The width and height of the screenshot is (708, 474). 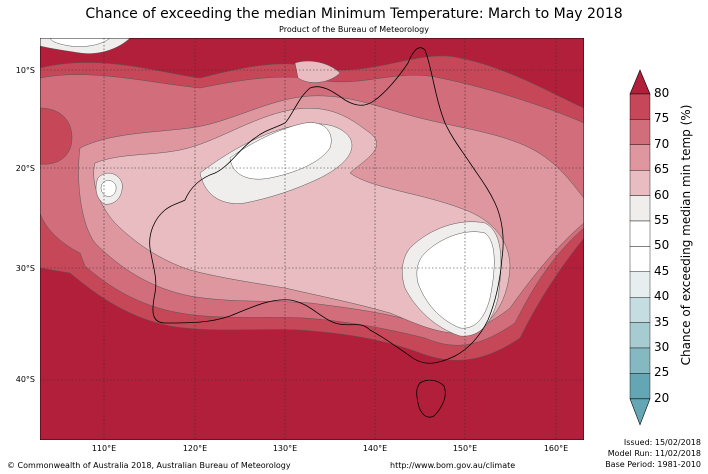 I want to click on colorbar-tick-label: 45, so click(x=662, y=270).